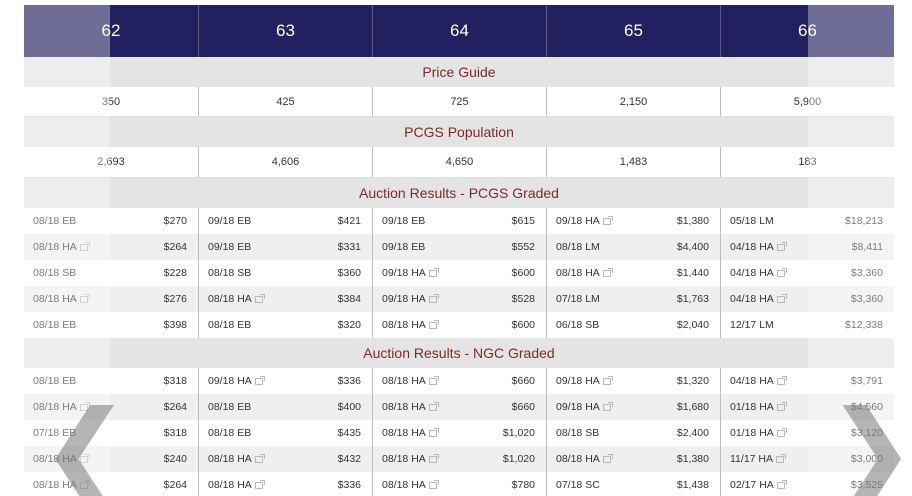  Describe the element at coordinates (758, 459) in the screenshot. I see `auction-date-source: 11/17 HA` at that location.